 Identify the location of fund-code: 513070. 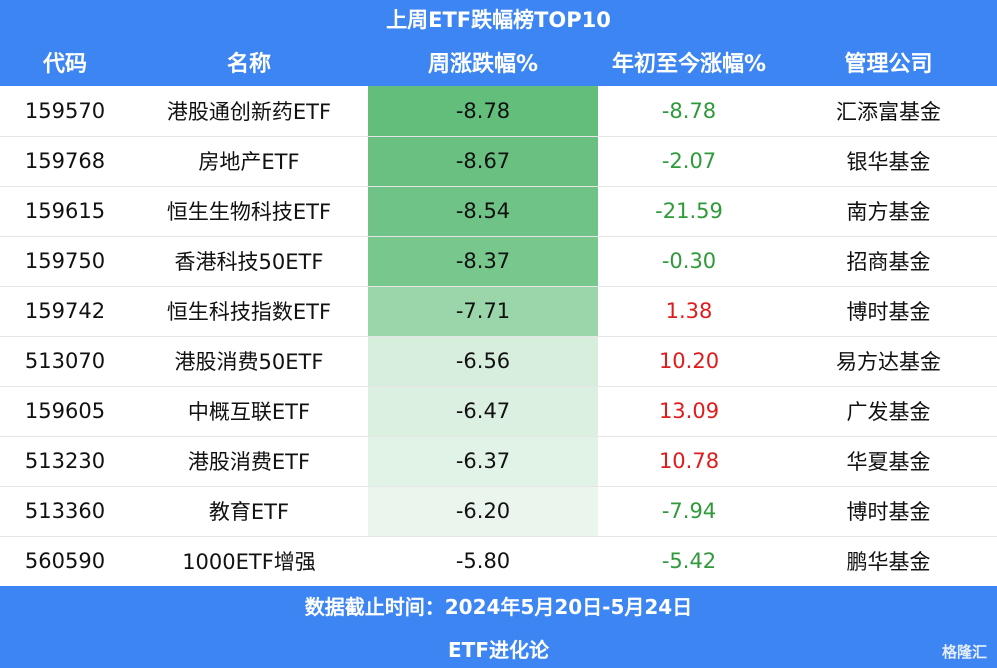
(65, 361).